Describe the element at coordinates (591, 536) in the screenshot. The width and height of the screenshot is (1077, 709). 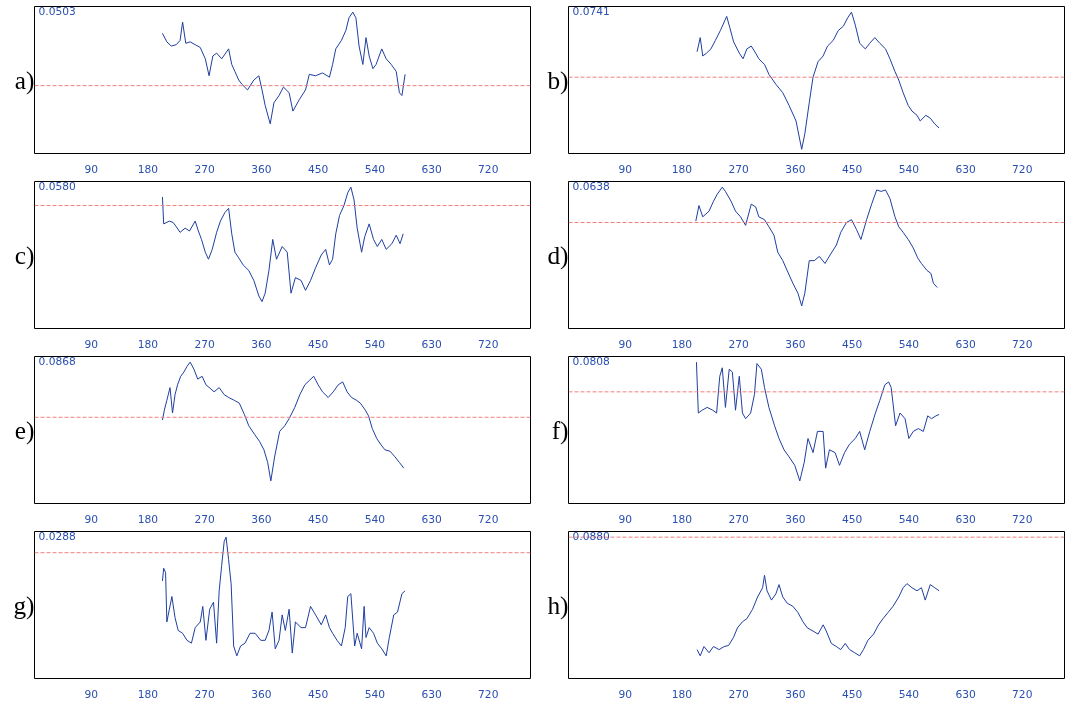
I see `text: 0.0880` at that location.